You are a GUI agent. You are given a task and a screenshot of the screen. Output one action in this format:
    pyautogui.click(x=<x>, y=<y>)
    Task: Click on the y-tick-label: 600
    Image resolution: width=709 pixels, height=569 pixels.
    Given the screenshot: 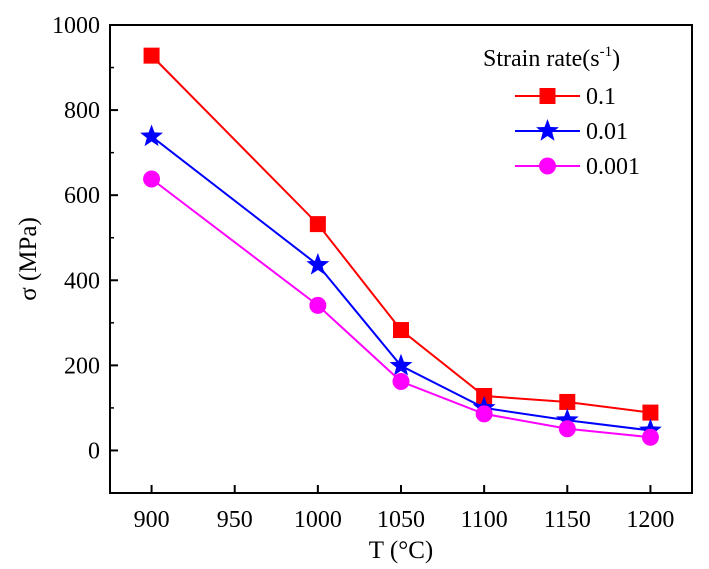 What is the action you would take?
    pyautogui.click(x=82, y=196)
    